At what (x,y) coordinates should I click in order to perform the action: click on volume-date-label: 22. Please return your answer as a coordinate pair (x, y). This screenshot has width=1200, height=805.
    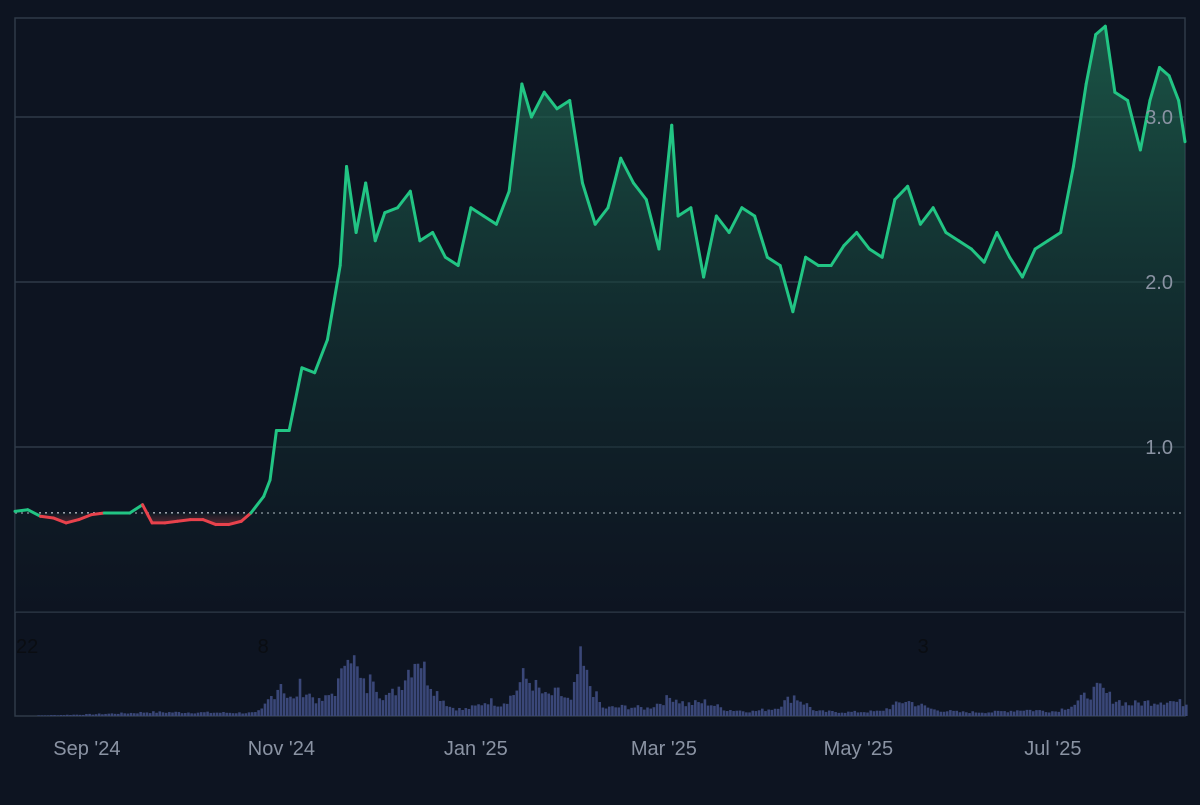
    Looking at the image, I should click on (27, 647).